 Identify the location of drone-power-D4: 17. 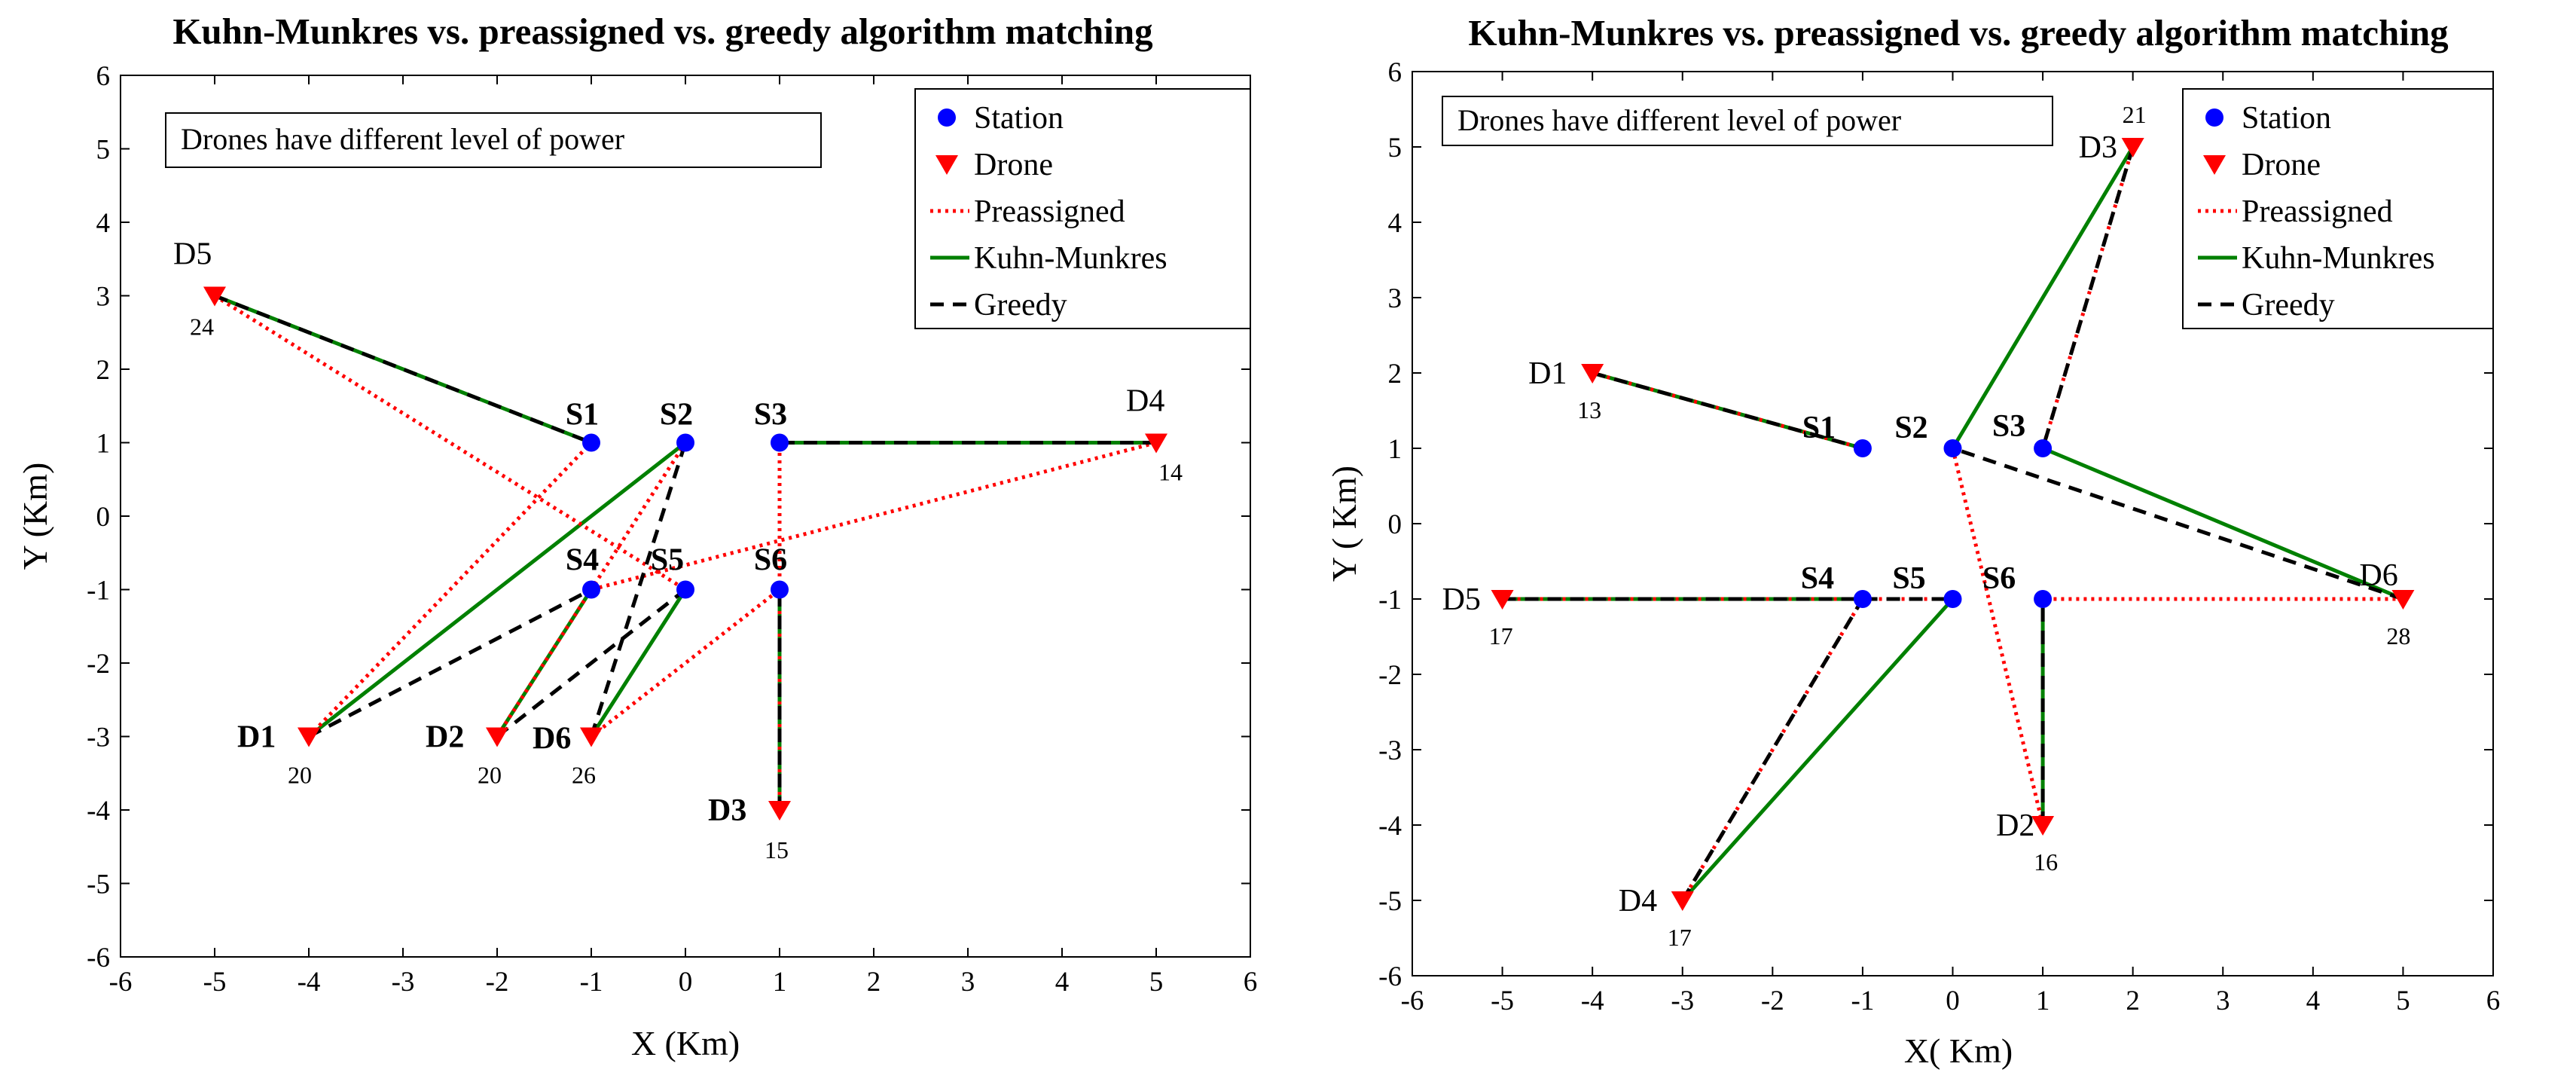
(1680, 937).